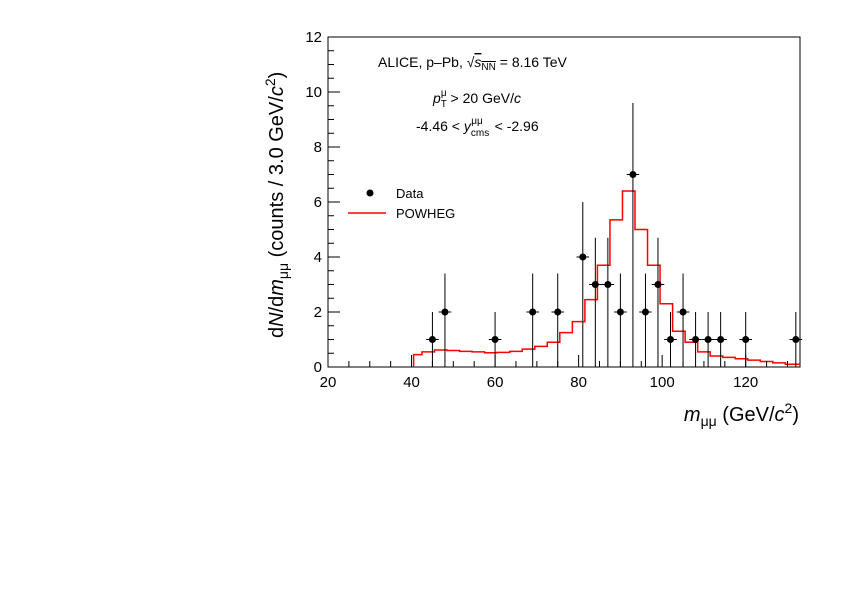 The height and width of the screenshot is (595, 842). Describe the element at coordinates (318, 202) in the screenshot. I see `y-tick-label: 6` at that location.